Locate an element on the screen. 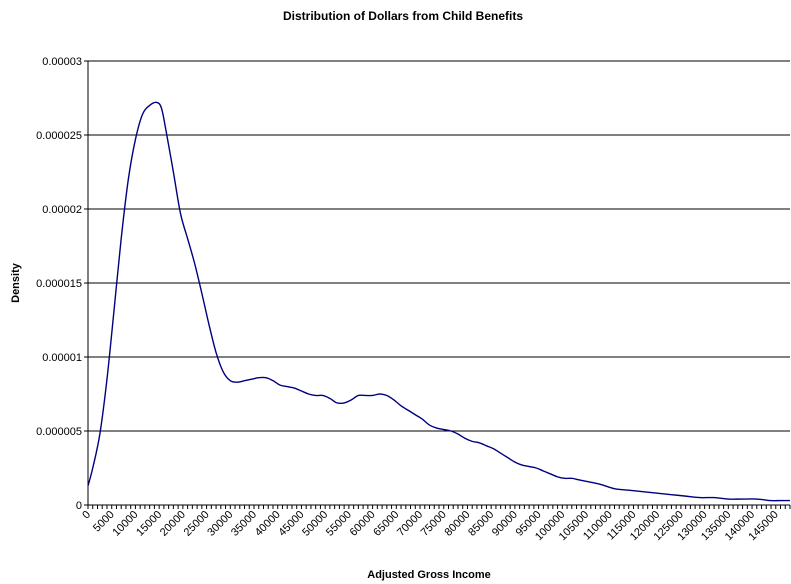  x-tick-label: 45000 is located at coordinates (291, 524).